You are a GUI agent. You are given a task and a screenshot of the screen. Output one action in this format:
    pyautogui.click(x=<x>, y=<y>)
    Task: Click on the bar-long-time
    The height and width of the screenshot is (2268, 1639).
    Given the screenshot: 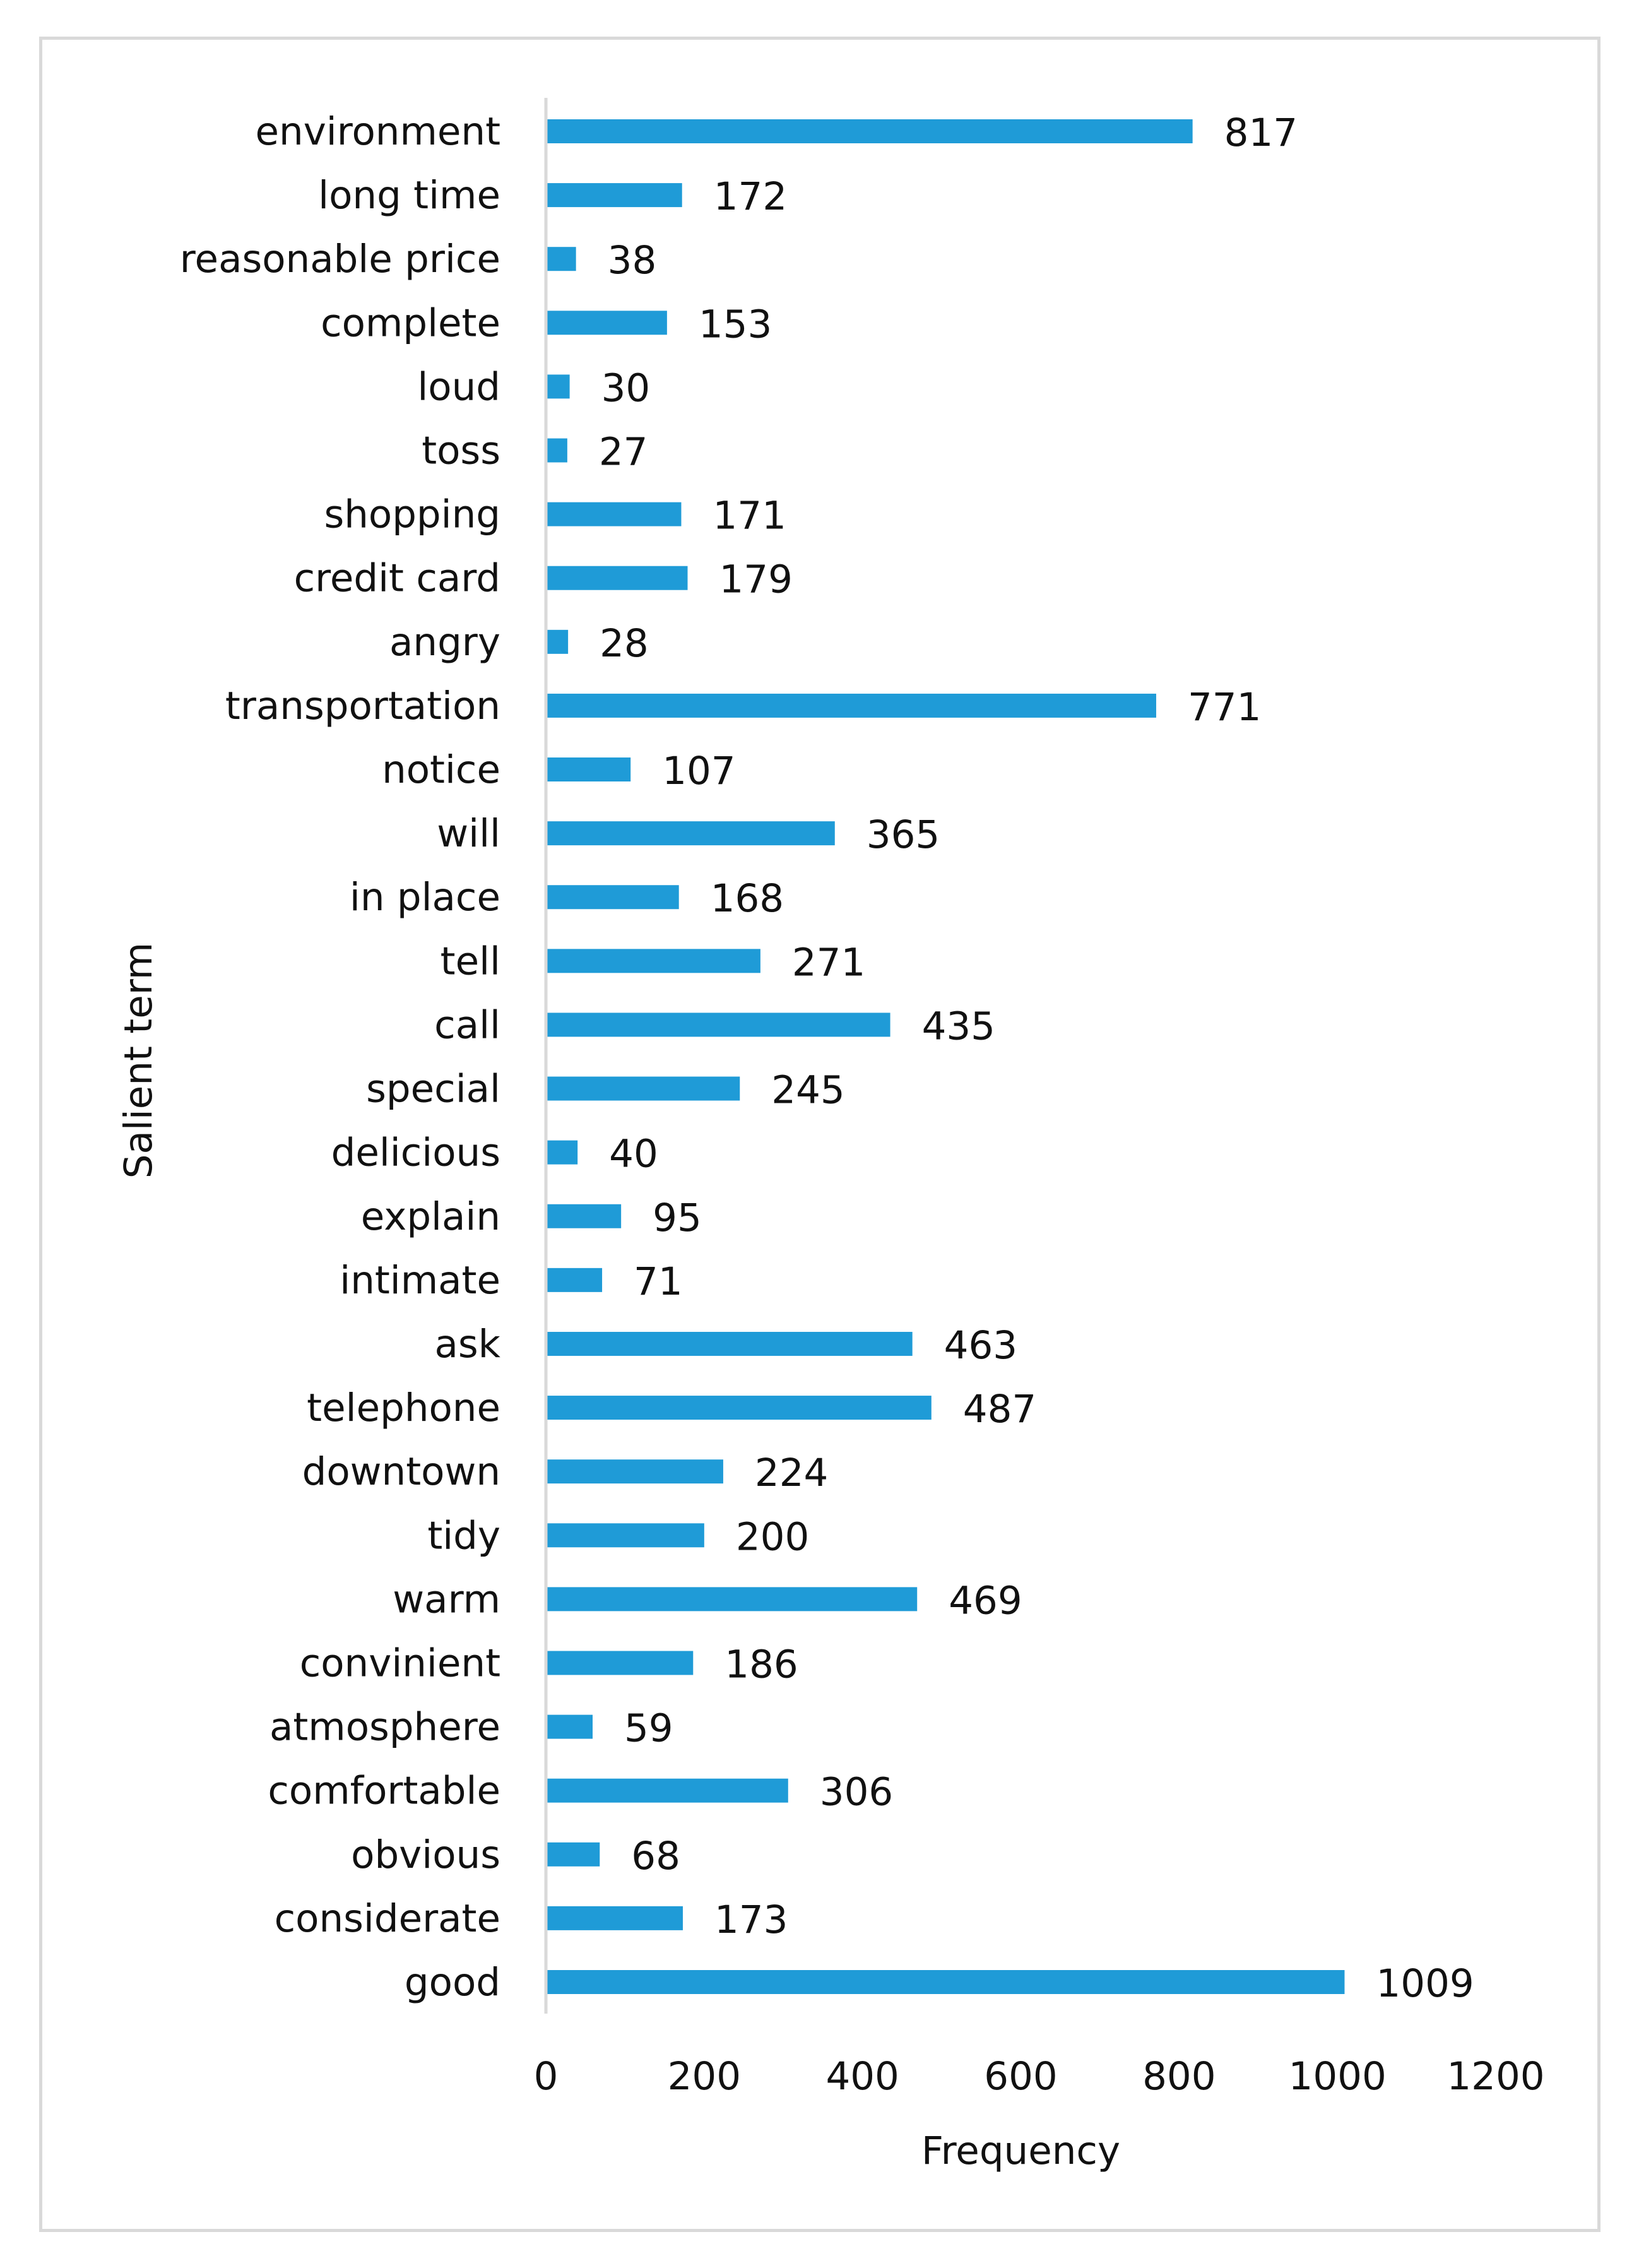 What is the action you would take?
    pyautogui.click(x=614, y=195)
    